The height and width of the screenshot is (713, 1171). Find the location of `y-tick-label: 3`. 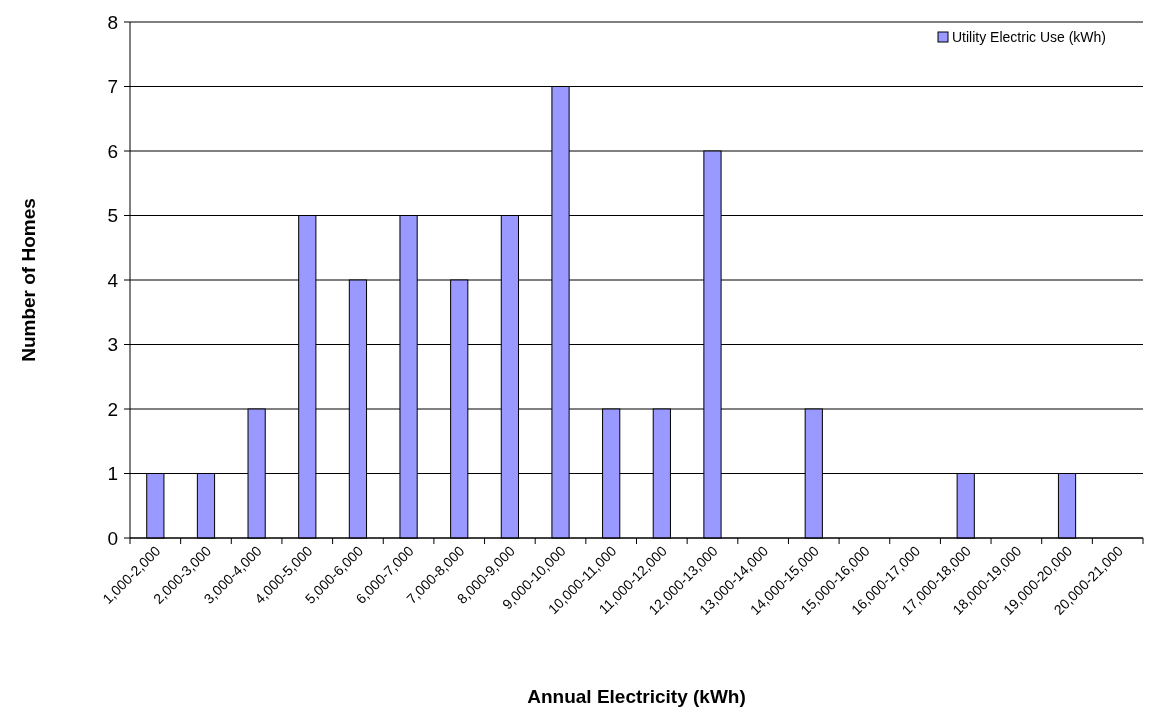

y-tick-label: 3 is located at coordinates (112, 345).